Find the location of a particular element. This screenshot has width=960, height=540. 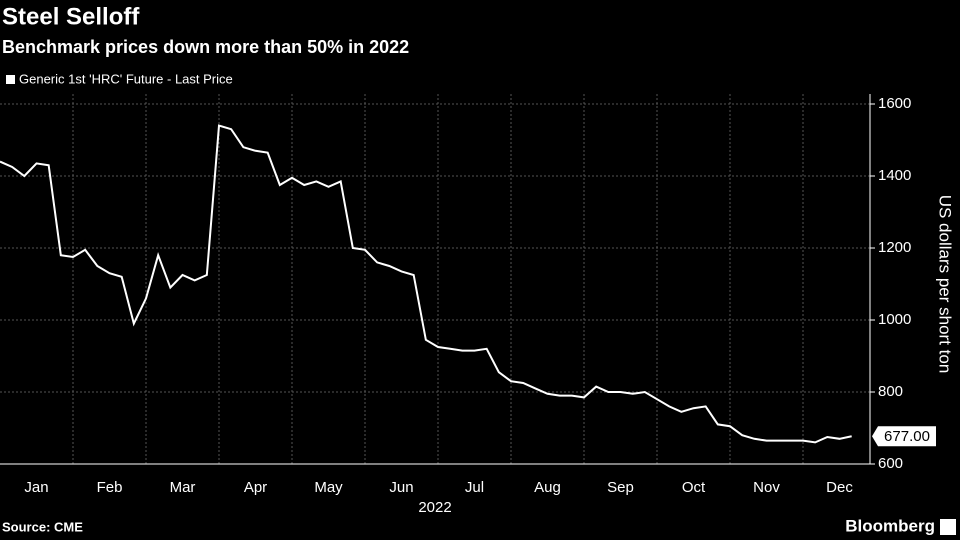

value-callout is located at coordinates (904, 436).